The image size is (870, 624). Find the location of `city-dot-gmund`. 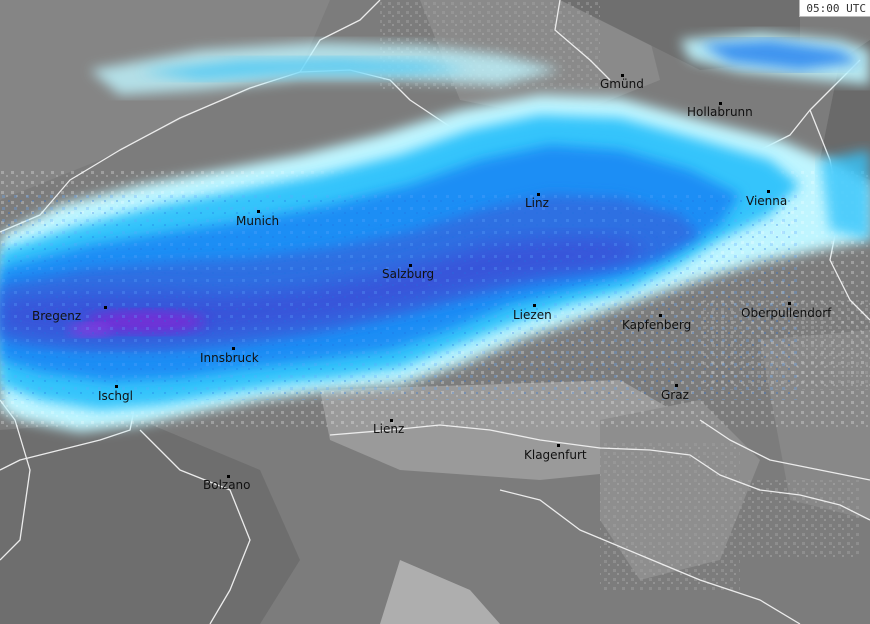

city-dot-gmund is located at coordinates (622, 75).